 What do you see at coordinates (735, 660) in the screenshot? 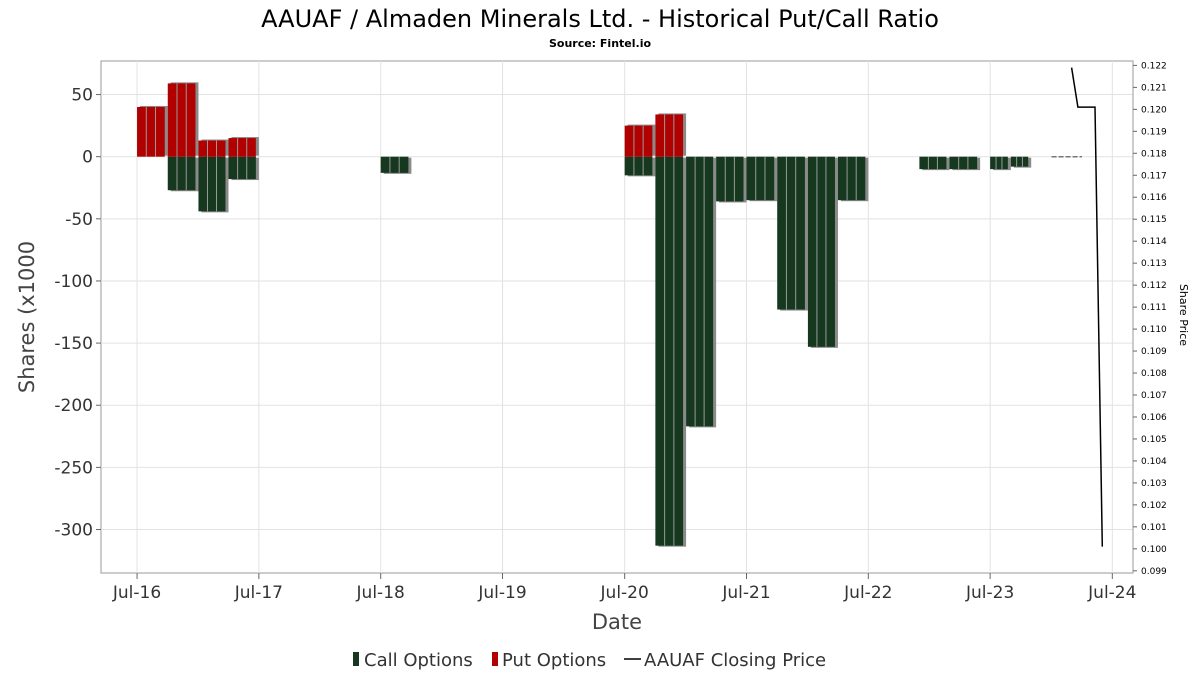
I see `legend-label-price: AAUAF Closing Price` at bounding box center [735, 660].